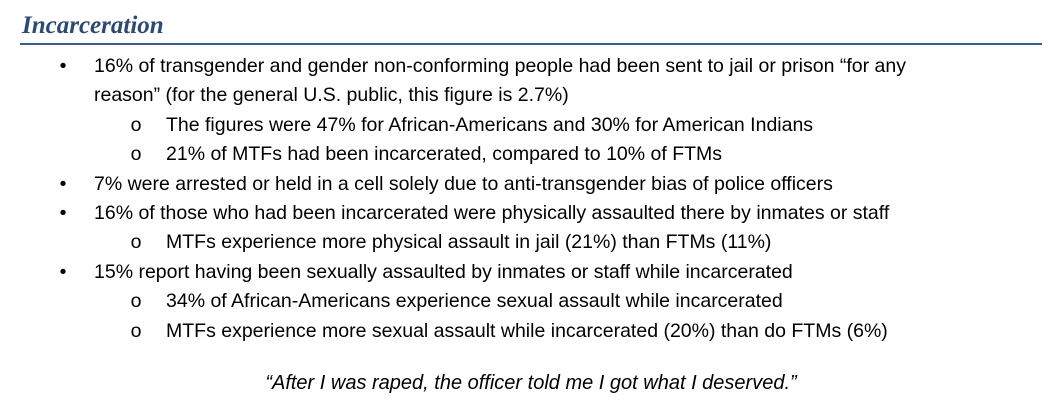 Image resolution: width=1062 pixels, height=414 pixels. What do you see at coordinates (531, 44) in the screenshot?
I see `heading-underline` at bounding box center [531, 44].